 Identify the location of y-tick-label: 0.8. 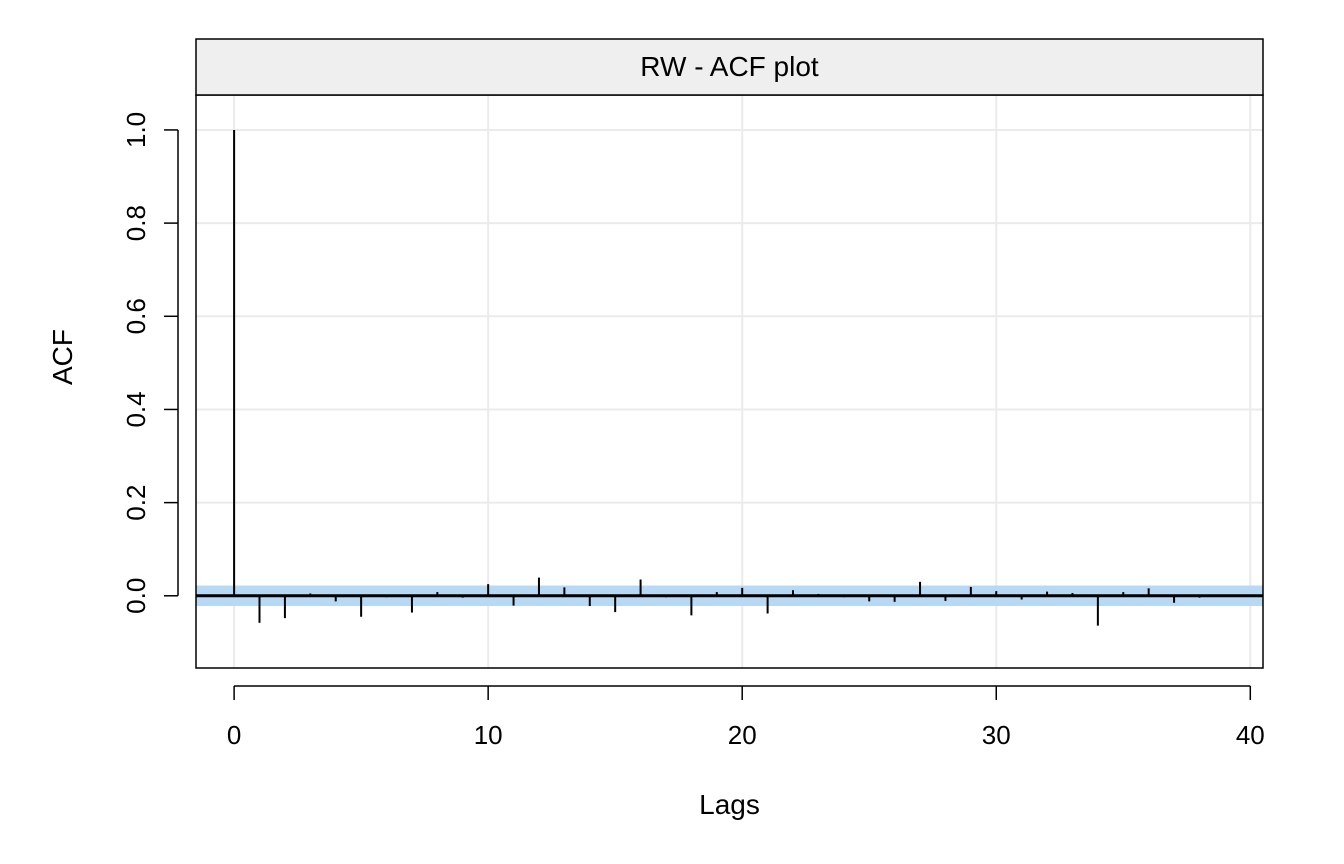
(136, 223).